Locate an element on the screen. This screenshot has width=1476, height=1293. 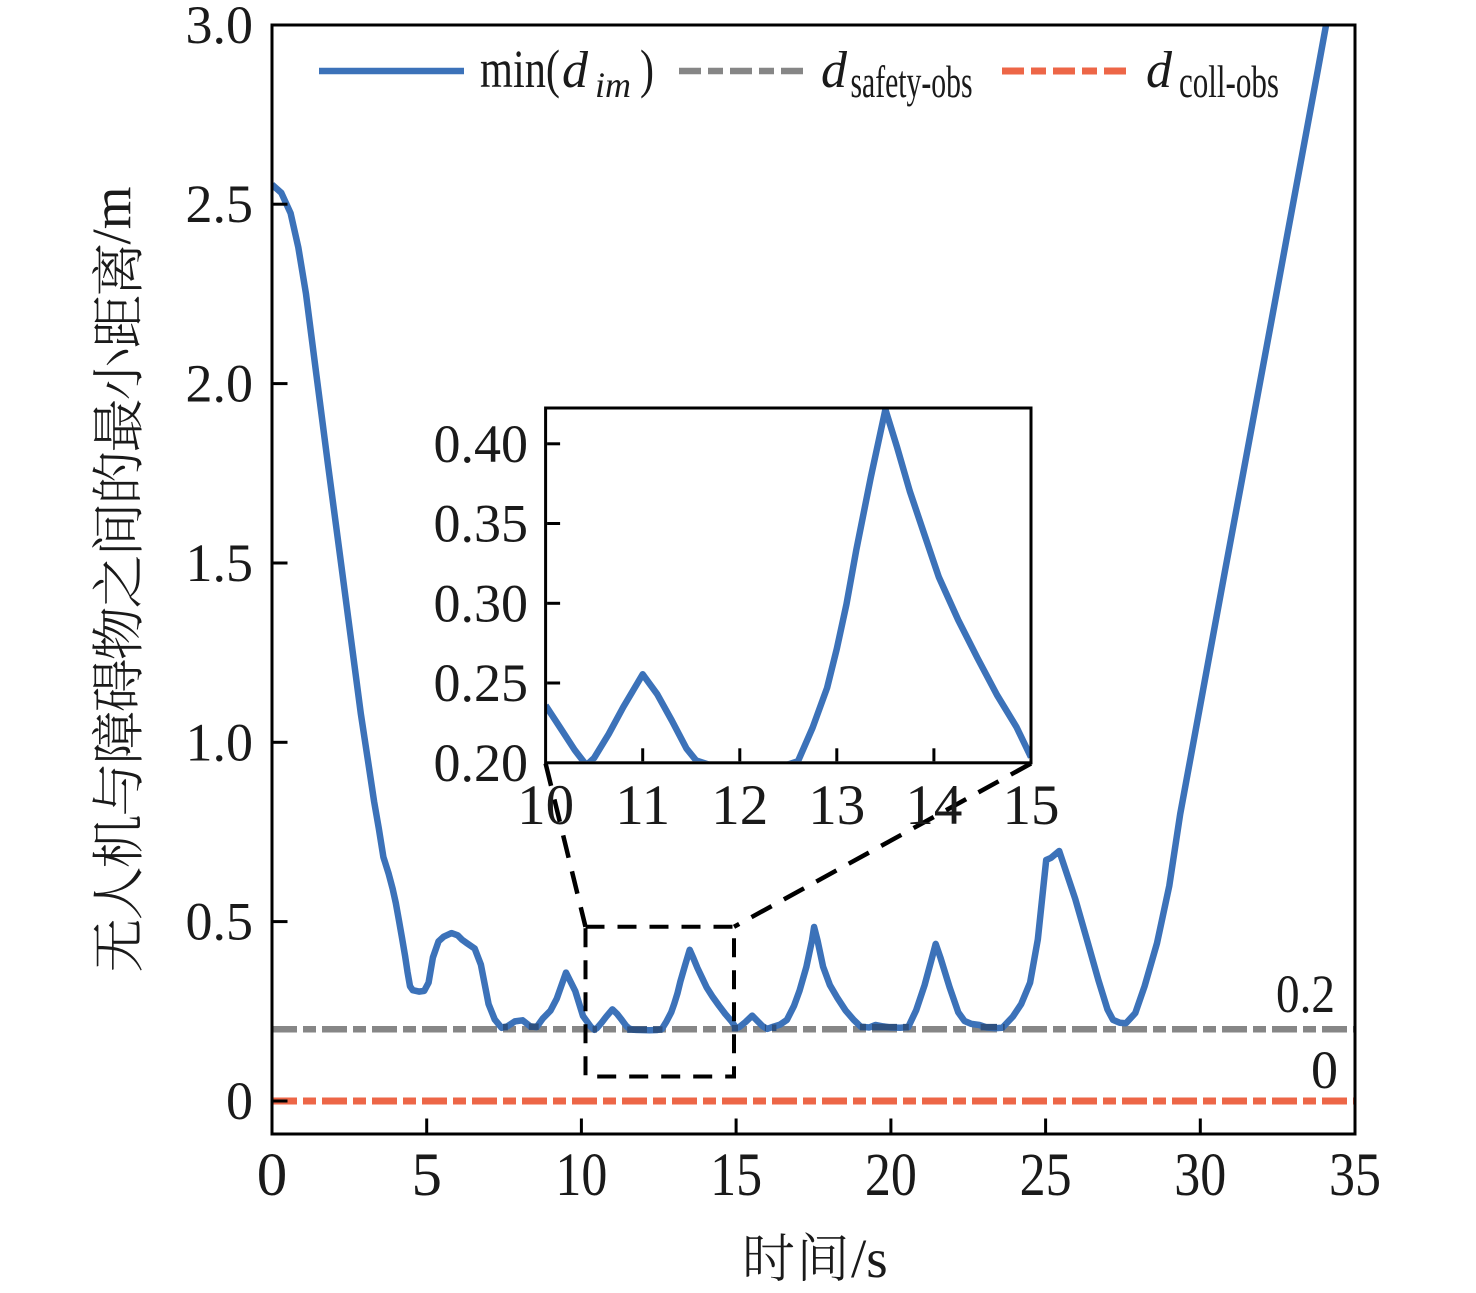
svg-text: 3.0 is located at coordinates (220, 27).